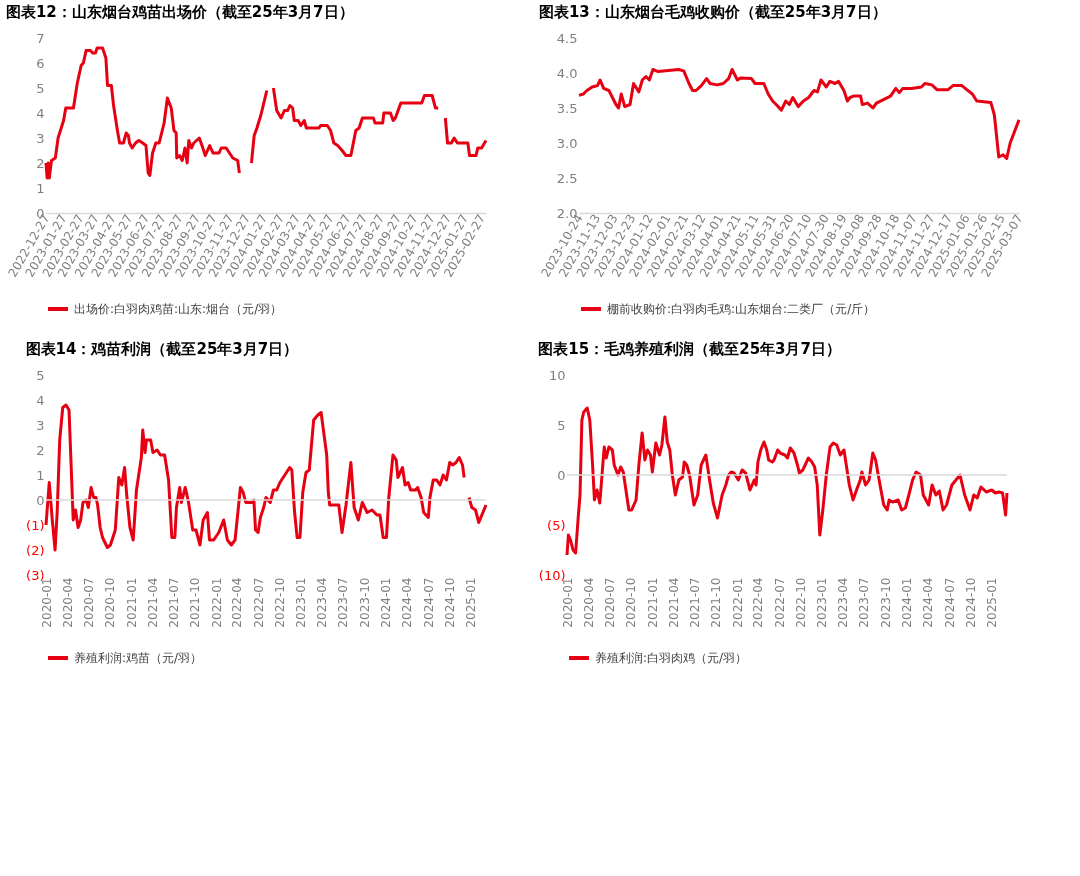  I want to click on y-tick-label: 4.0, so click(567, 73).